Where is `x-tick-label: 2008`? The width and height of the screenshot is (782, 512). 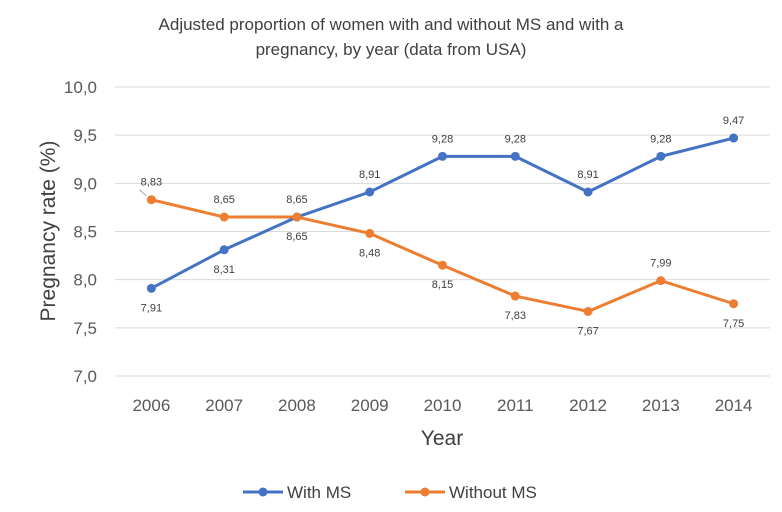
x-tick-label: 2008 is located at coordinates (297, 405).